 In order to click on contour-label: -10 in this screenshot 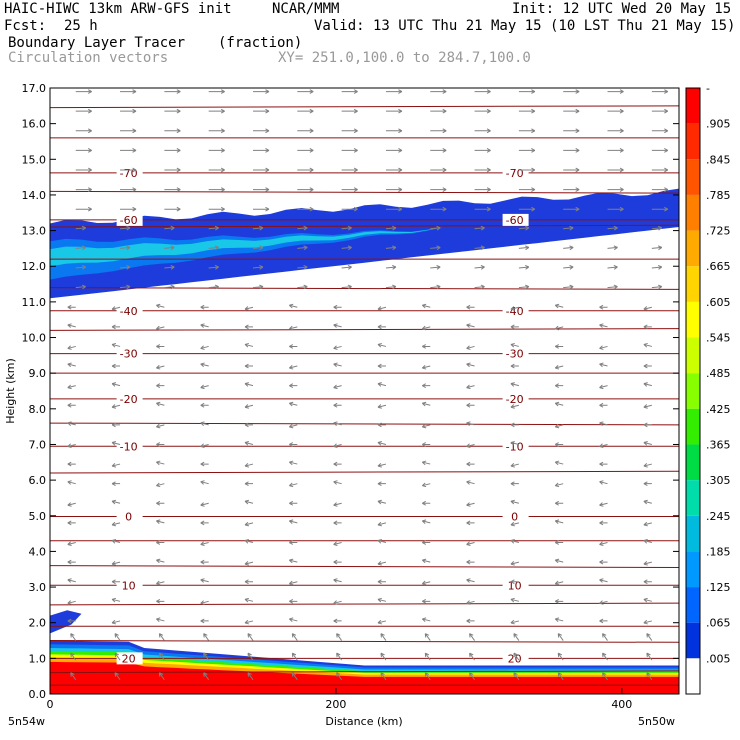, I will do `click(515, 446)`.